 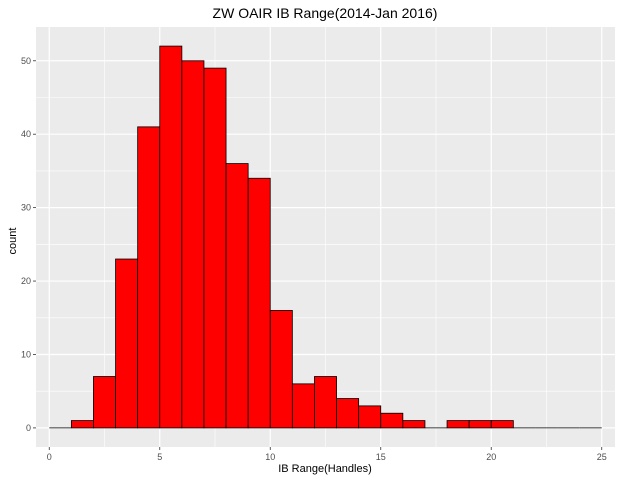 What do you see at coordinates (270, 457) in the screenshot?
I see `x-tick-label: 10` at bounding box center [270, 457].